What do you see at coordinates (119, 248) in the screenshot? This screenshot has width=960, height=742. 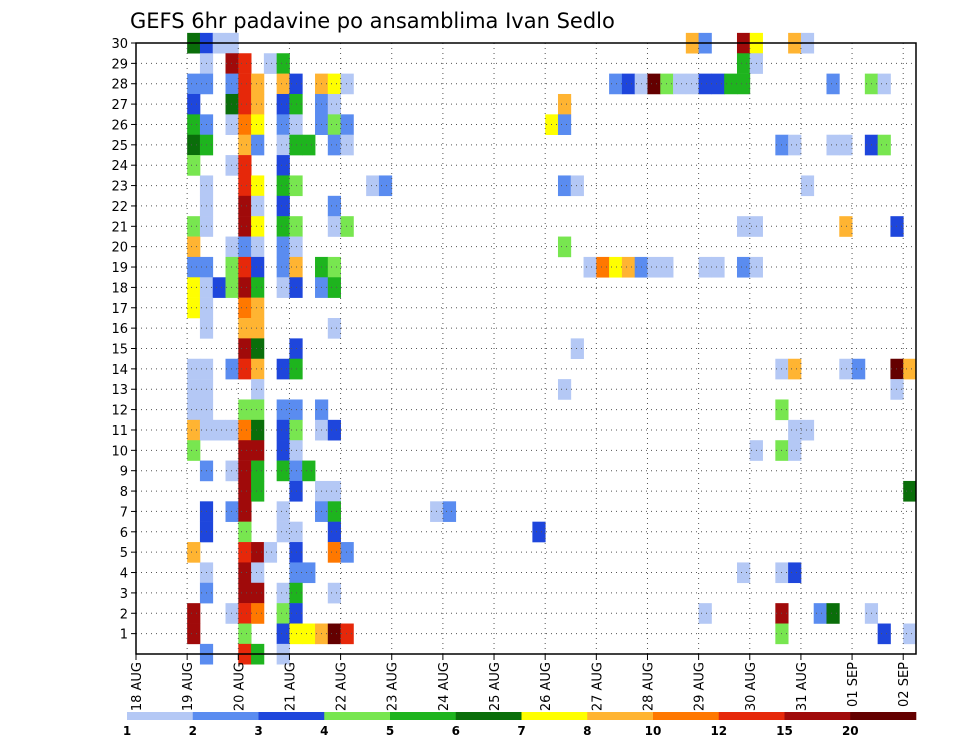 I see `y-tick-label: 20` at bounding box center [119, 248].